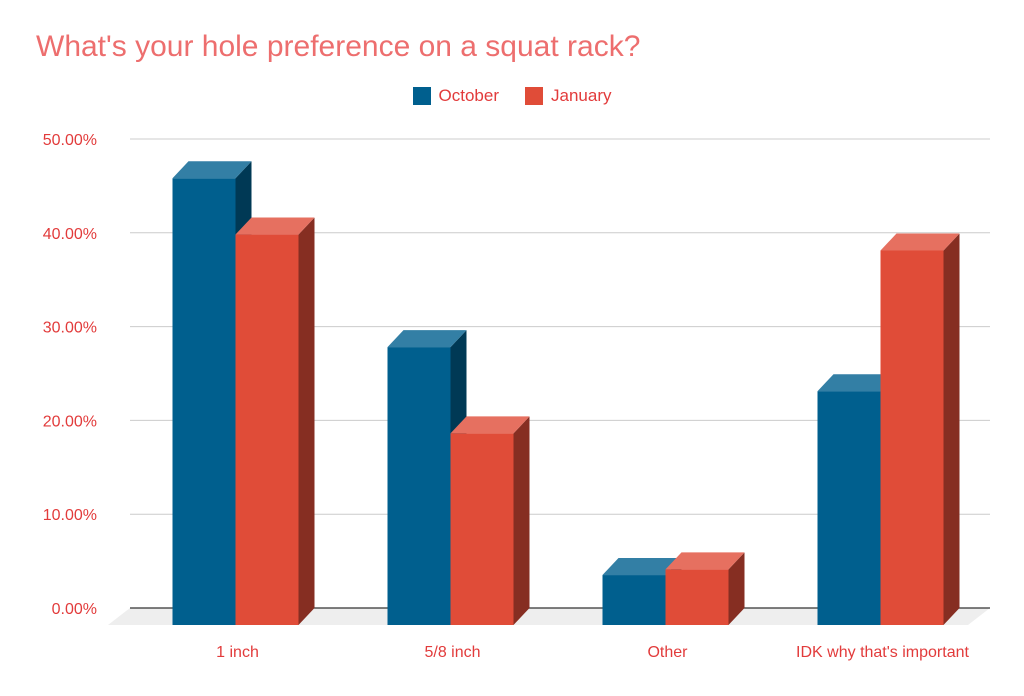 This screenshot has width=1024, height=696. Describe the element at coordinates (70, 234) in the screenshot. I see `y-tick-label: 40.00%` at that location.